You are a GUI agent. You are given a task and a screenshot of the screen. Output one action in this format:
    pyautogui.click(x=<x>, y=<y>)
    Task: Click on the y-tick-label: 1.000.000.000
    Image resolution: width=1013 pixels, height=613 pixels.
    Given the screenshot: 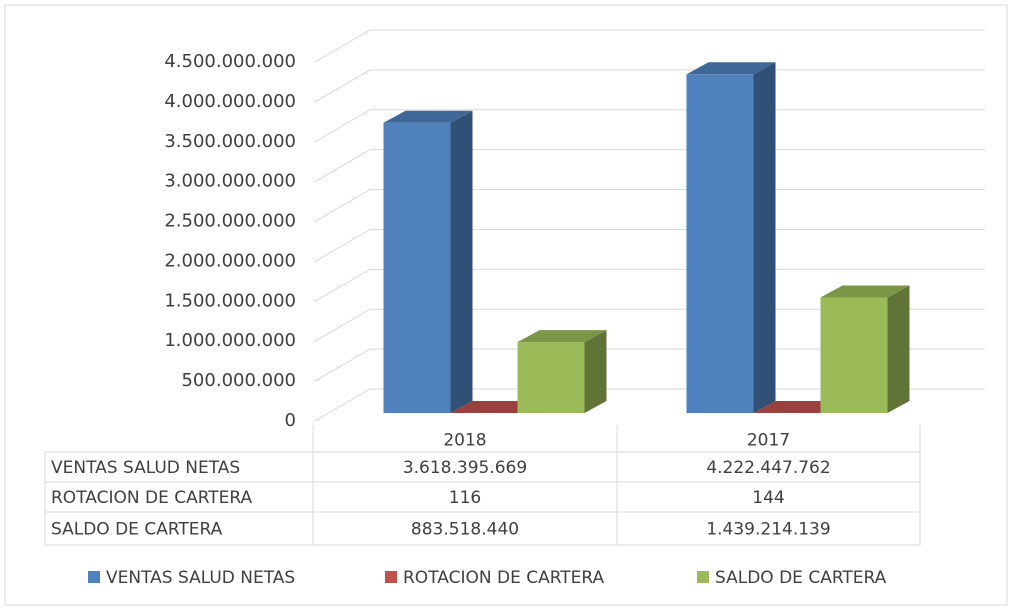 What is the action you would take?
    pyautogui.click(x=230, y=340)
    